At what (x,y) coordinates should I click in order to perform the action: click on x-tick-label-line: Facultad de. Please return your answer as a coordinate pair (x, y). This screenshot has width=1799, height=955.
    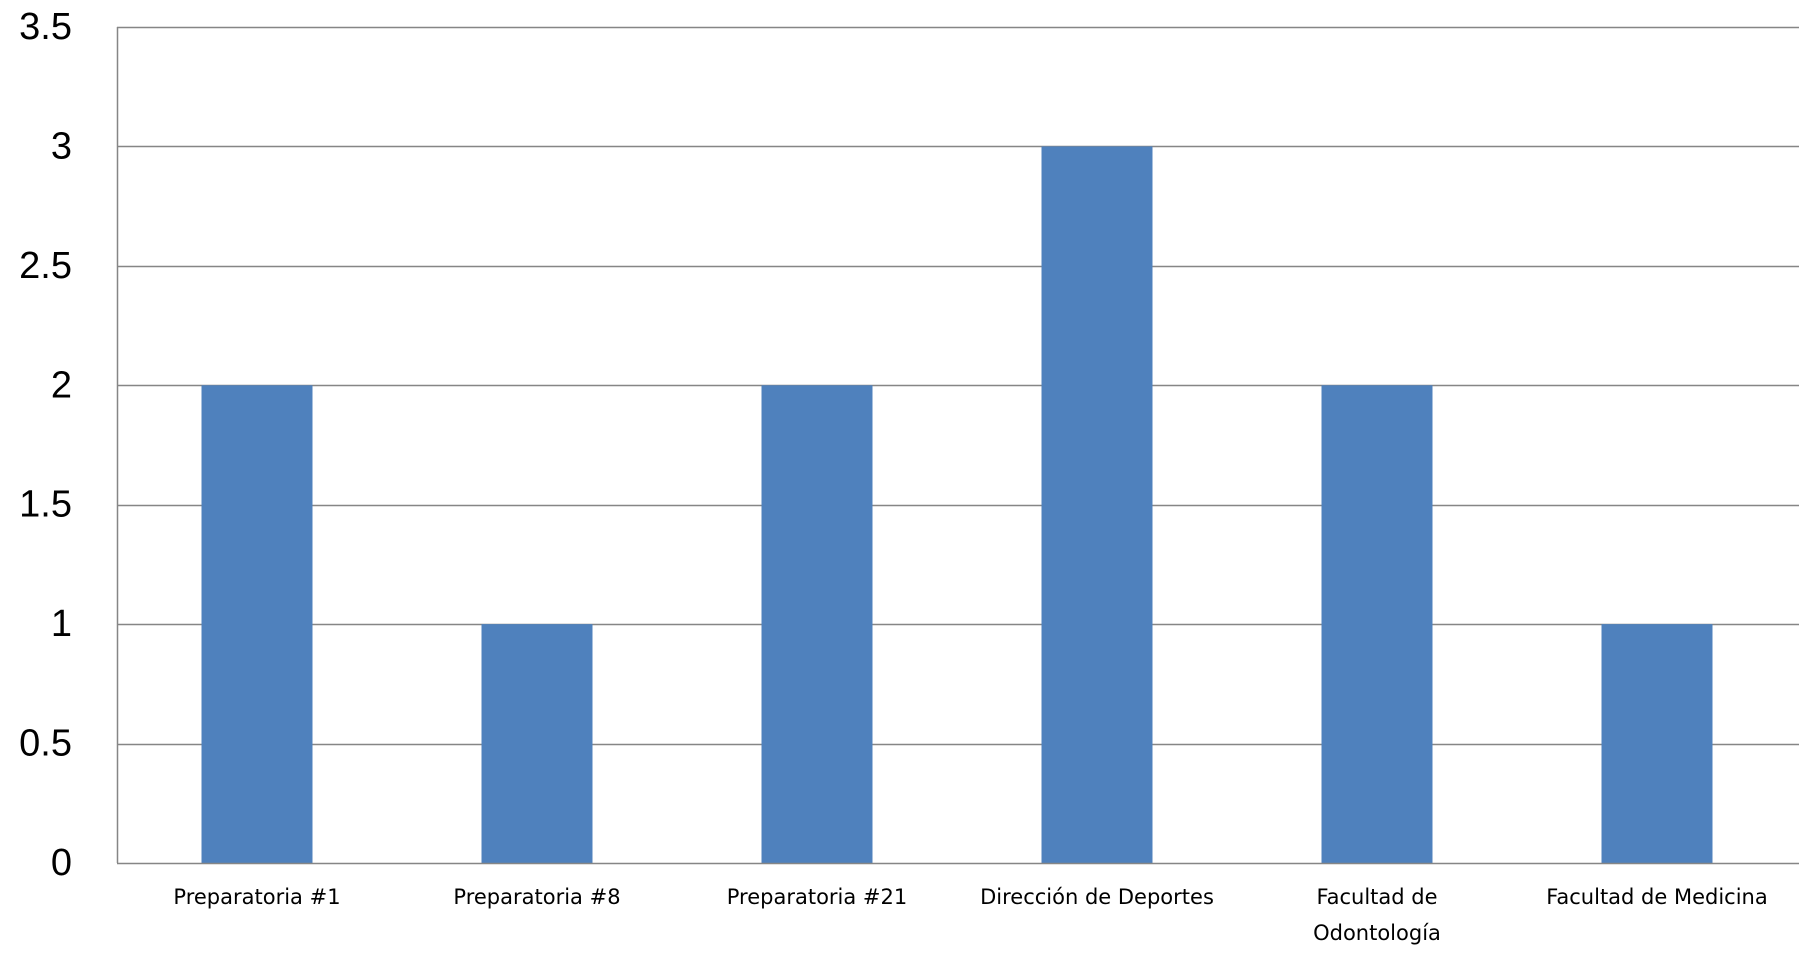
    Looking at the image, I should click on (1376, 897).